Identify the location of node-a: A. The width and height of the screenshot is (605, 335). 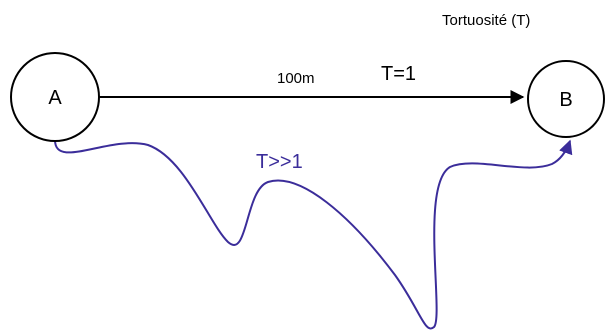
(55, 97).